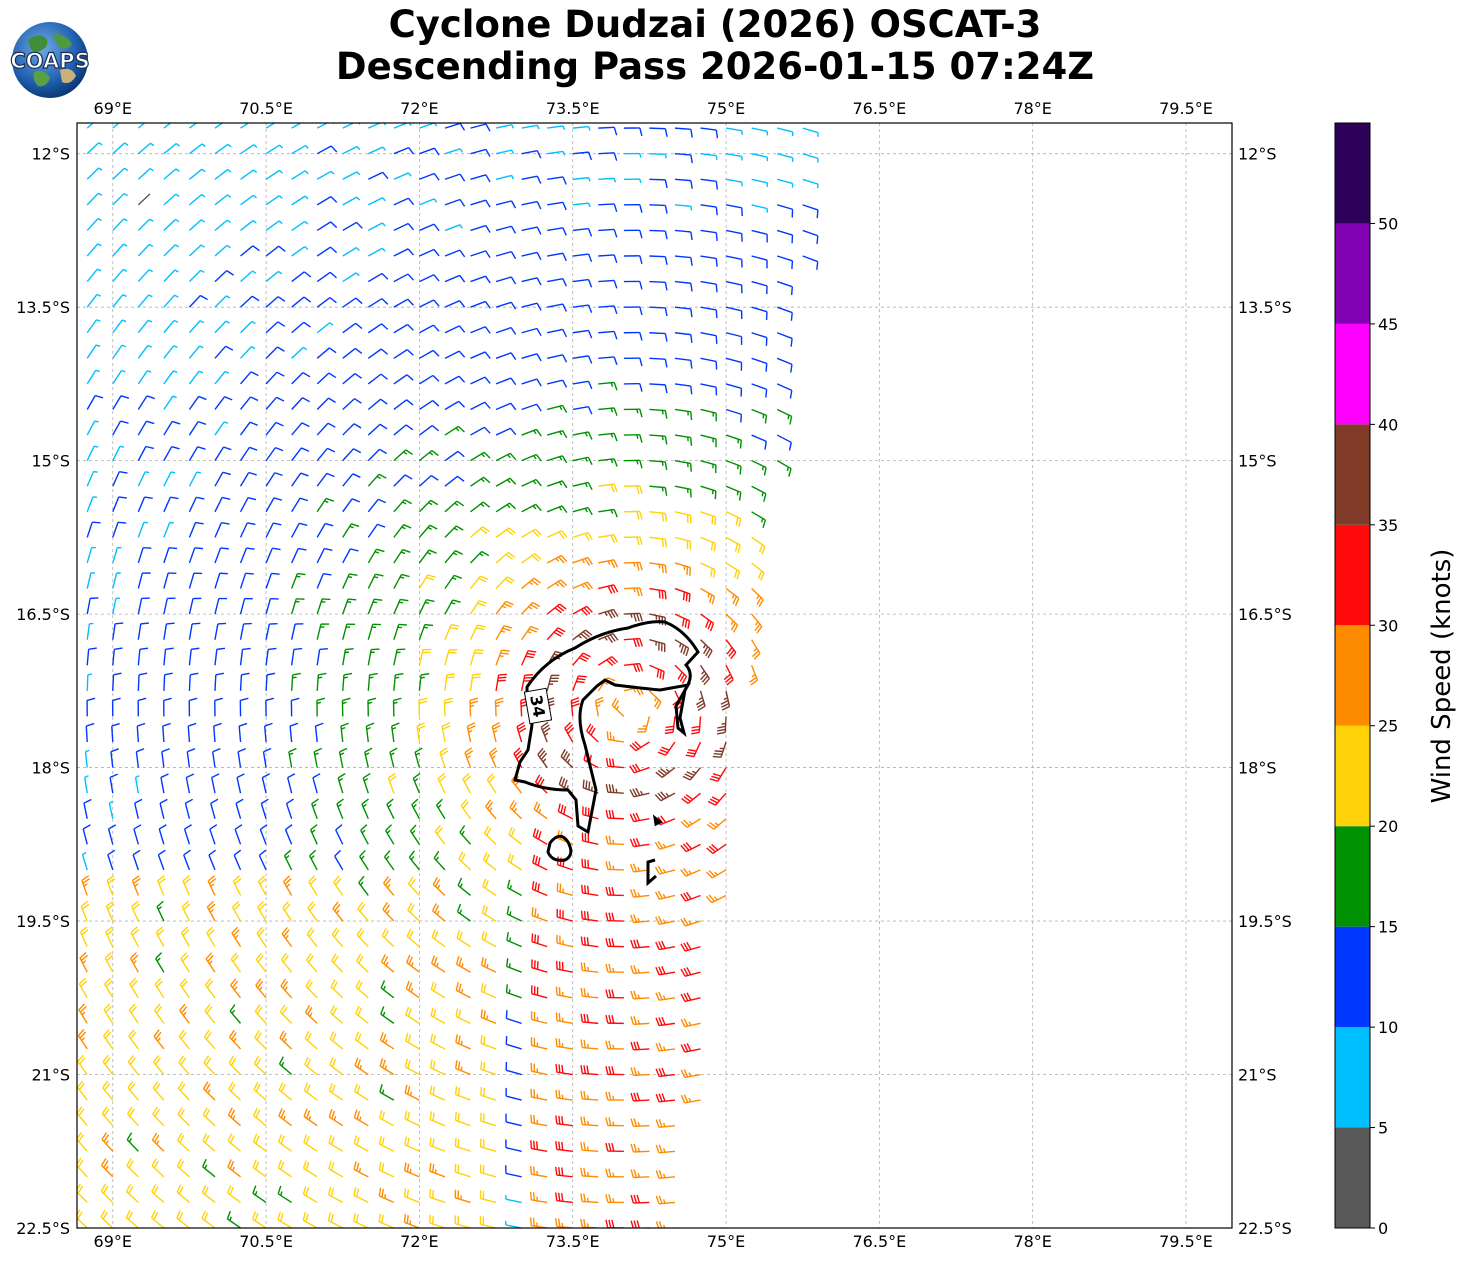 The width and height of the screenshot is (1471, 1264). What do you see at coordinates (43, 307) in the screenshot?
I see `lat-label-left: 13.5°S` at bounding box center [43, 307].